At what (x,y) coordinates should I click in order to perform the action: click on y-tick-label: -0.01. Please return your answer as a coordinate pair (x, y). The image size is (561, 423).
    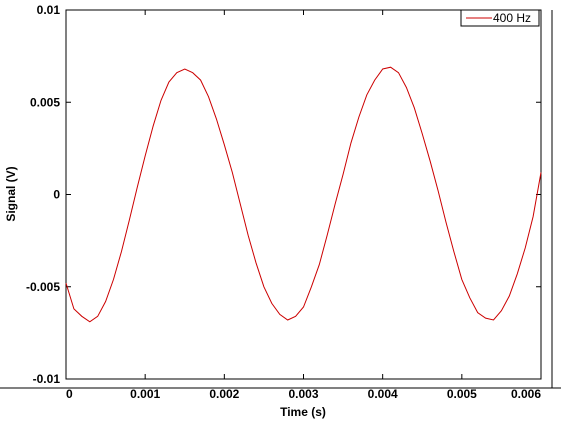
    Looking at the image, I should click on (47, 379).